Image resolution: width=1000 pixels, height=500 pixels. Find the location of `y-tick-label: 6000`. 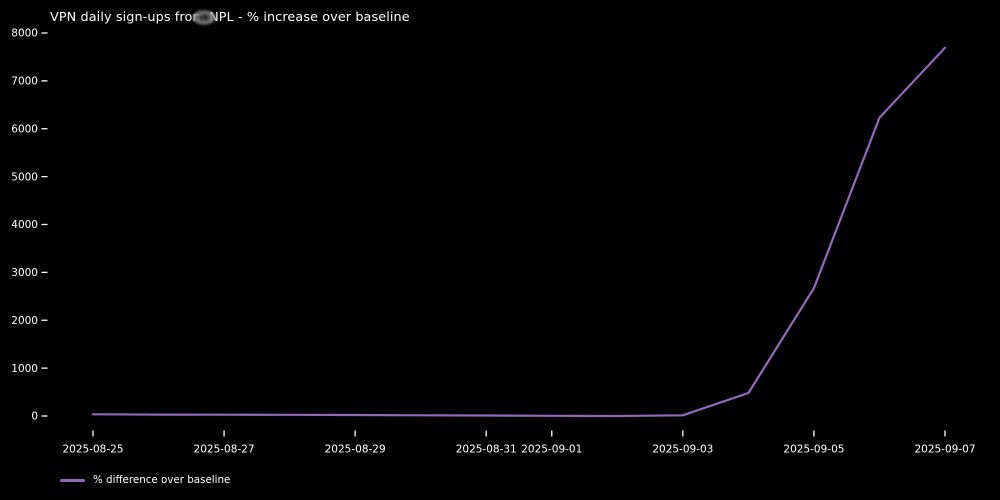

y-tick-label: 6000 is located at coordinates (24, 129).